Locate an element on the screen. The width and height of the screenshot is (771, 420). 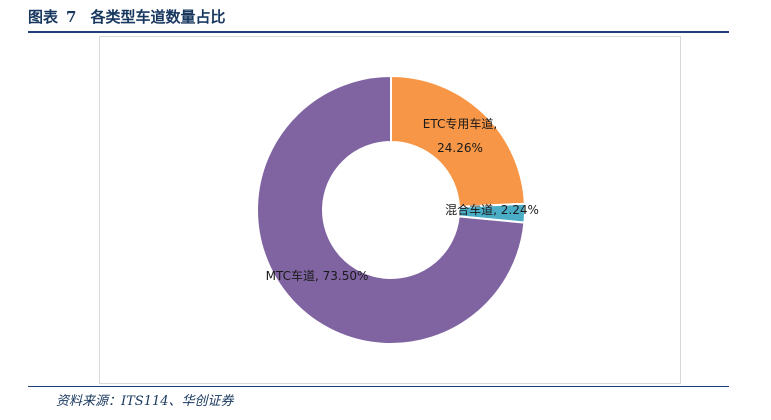
slice-etc is located at coordinates (458, 141).